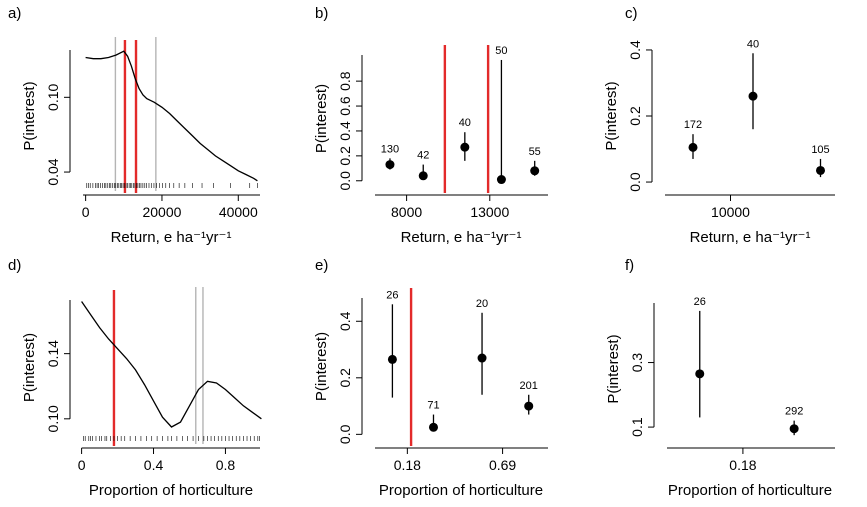 This screenshot has height=507, width=867. I want to click on panel-5-count-label: 201, so click(529, 386).